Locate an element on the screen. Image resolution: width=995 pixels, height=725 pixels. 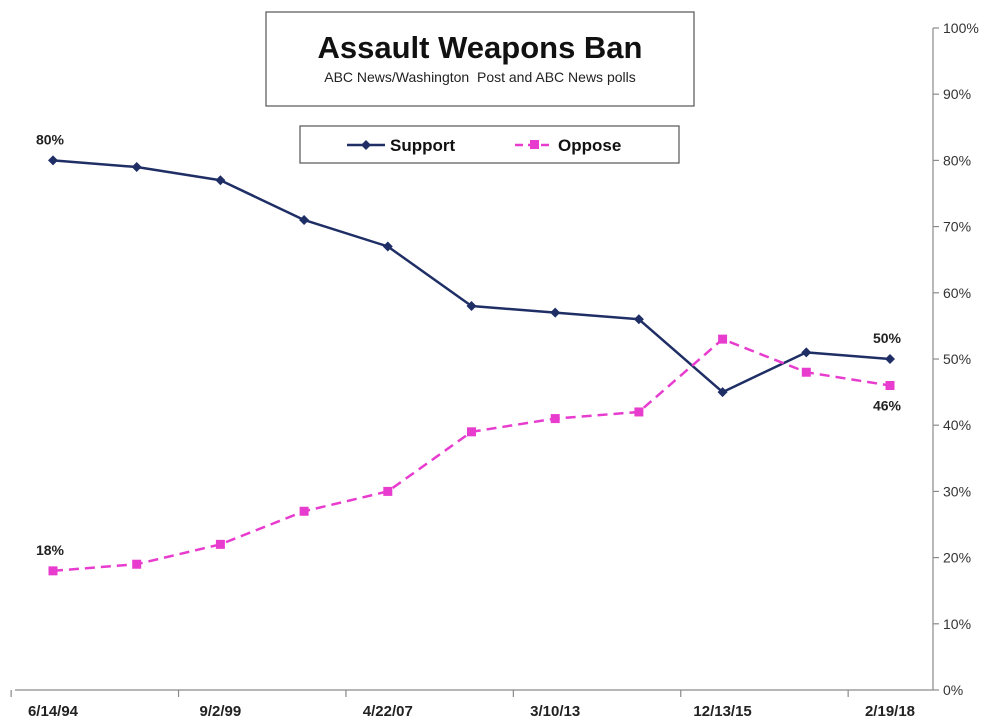
data-label: 80% is located at coordinates (50, 139).